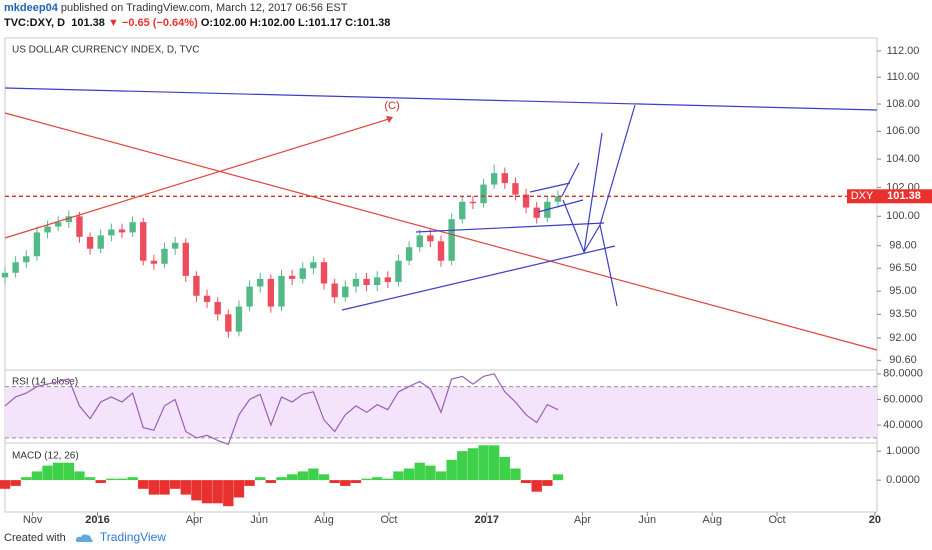 The width and height of the screenshot is (932, 550). Describe the element at coordinates (85, 537) in the screenshot. I see `footer: Created with TradingView` at that location.